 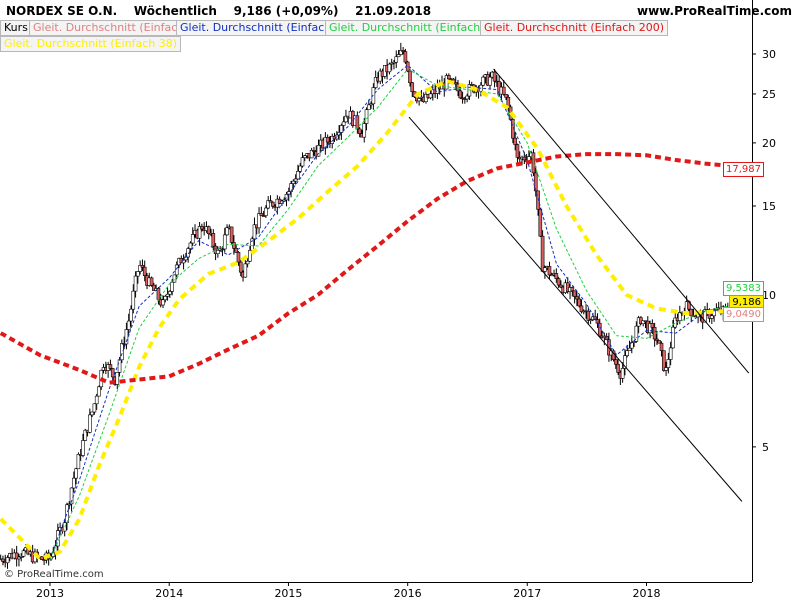 What do you see at coordinates (62, 11) in the screenshot?
I see `instrument-name: NORDEX SE O.N.` at bounding box center [62, 11].